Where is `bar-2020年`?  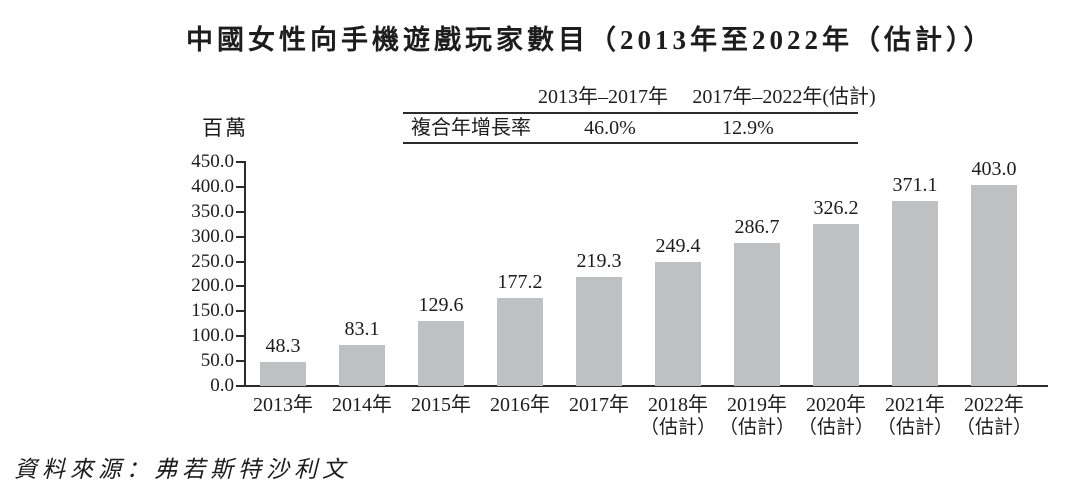 bar-2020年 is located at coordinates (836, 305).